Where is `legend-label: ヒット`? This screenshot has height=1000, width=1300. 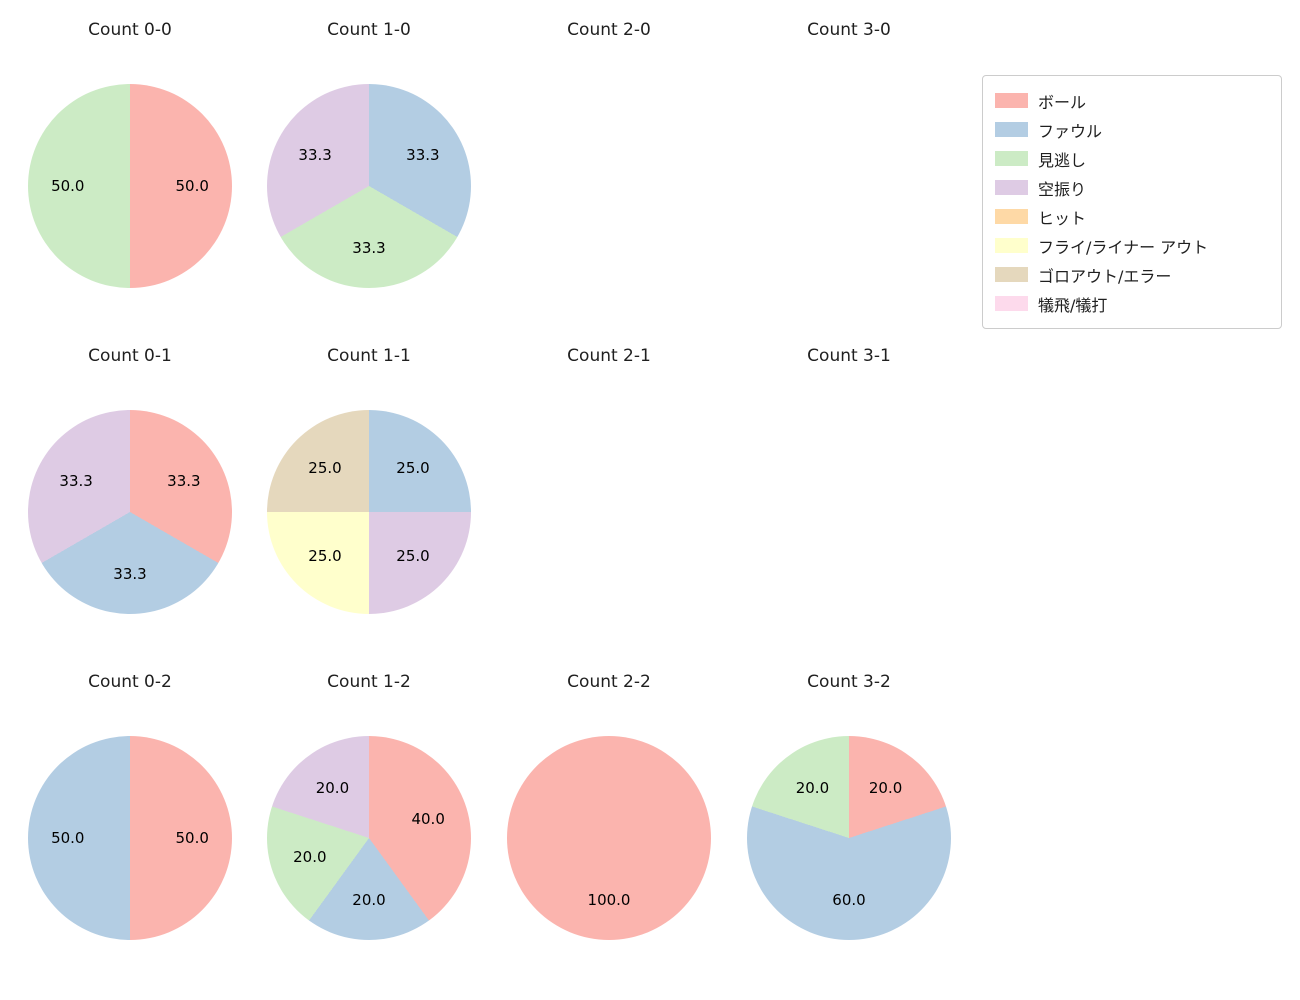
legend-label: ヒット is located at coordinates (1062, 218).